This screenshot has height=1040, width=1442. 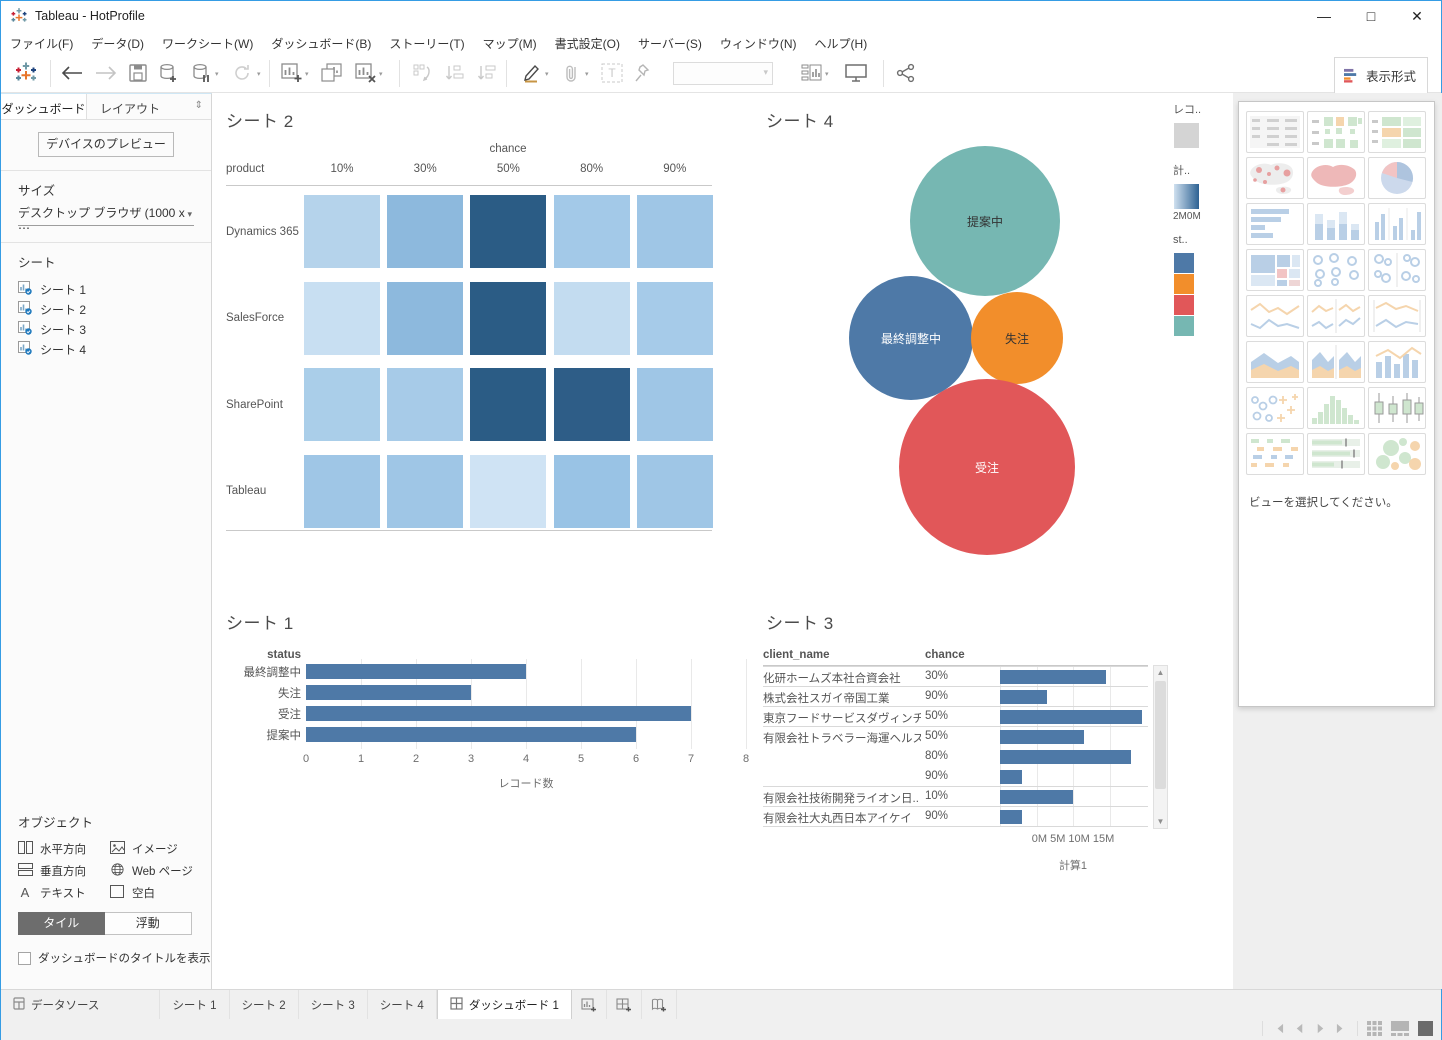 What do you see at coordinates (659, 1004) in the screenshot?
I see `new-story-tab-button` at bounding box center [659, 1004].